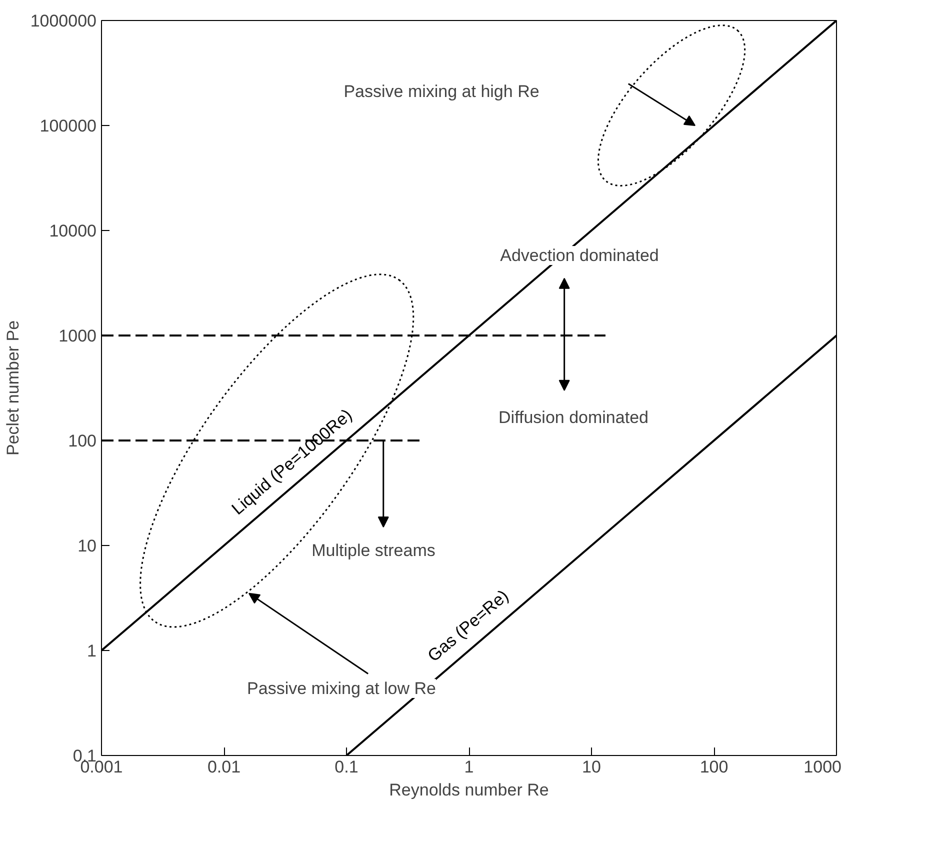 This screenshot has height=847, width=925. Describe the element at coordinates (68, 126) in the screenshot. I see `y-tick-label: 100000` at that location.